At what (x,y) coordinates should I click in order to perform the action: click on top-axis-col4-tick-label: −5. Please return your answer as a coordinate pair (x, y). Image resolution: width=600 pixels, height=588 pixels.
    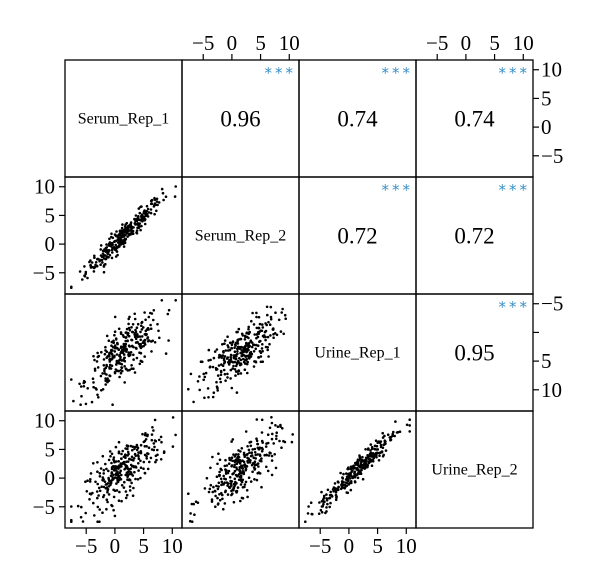
    Looking at the image, I should click on (437, 43).